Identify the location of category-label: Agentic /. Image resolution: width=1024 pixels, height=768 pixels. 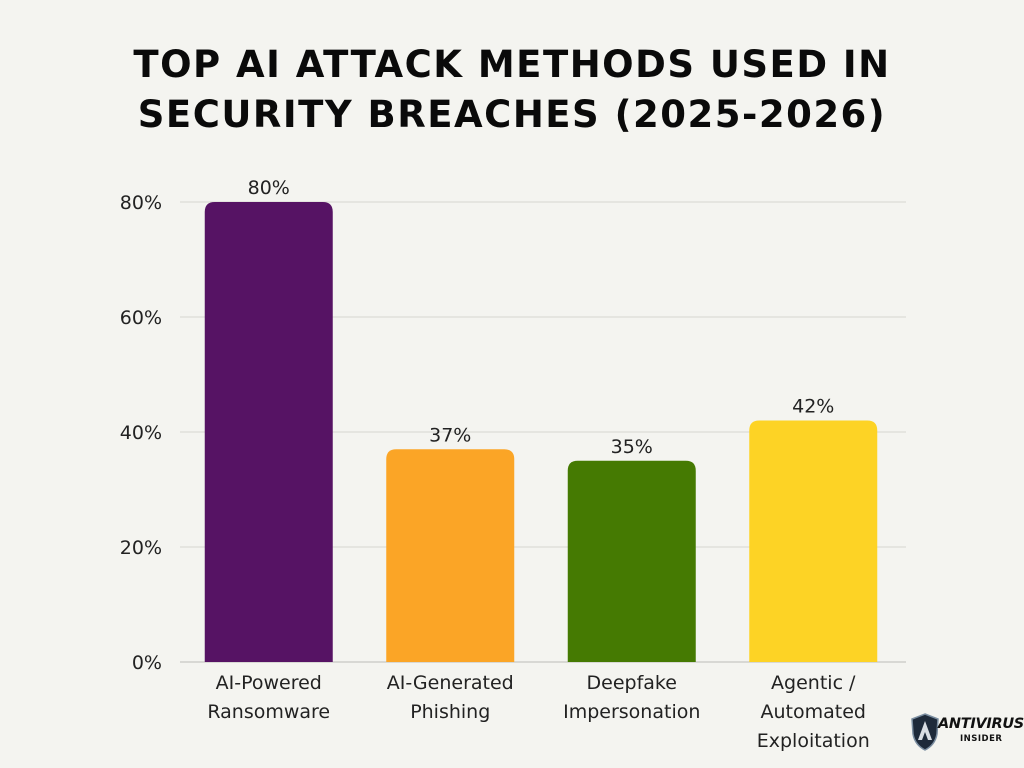
(813, 683).